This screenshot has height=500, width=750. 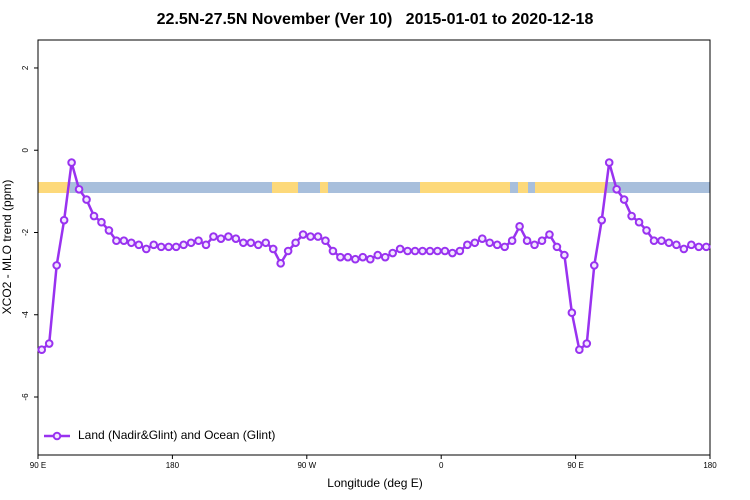 What do you see at coordinates (306, 465) in the screenshot?
I see `x-tick-label: 90 W` at bounding box center [306, 465].